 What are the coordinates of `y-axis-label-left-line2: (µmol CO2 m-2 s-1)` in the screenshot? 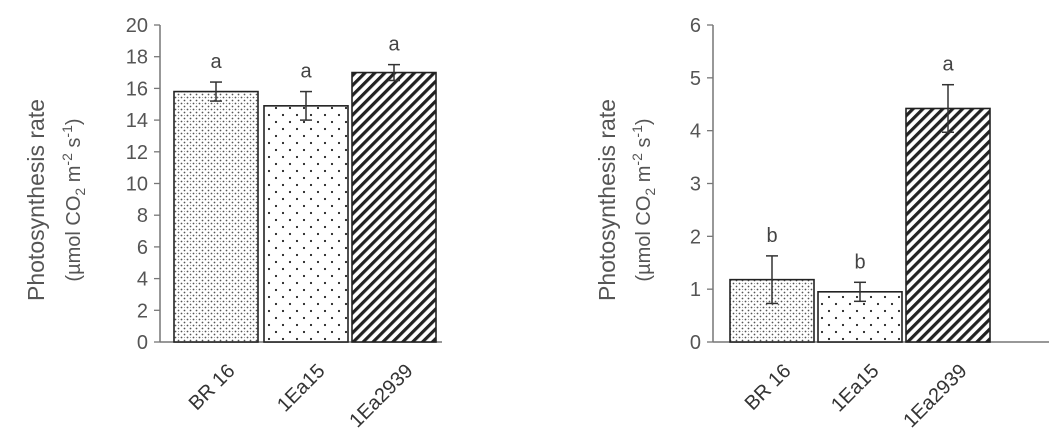 It's located at (73, 199).